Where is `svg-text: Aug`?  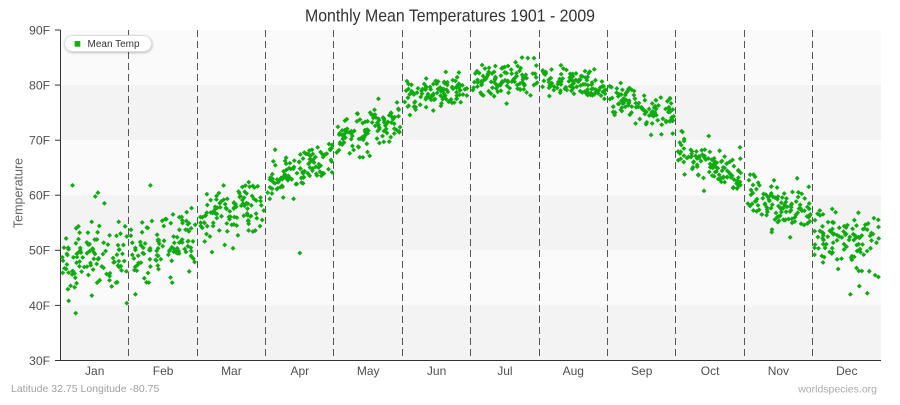 svg-text: Aug is located at coordinates (573, 371).